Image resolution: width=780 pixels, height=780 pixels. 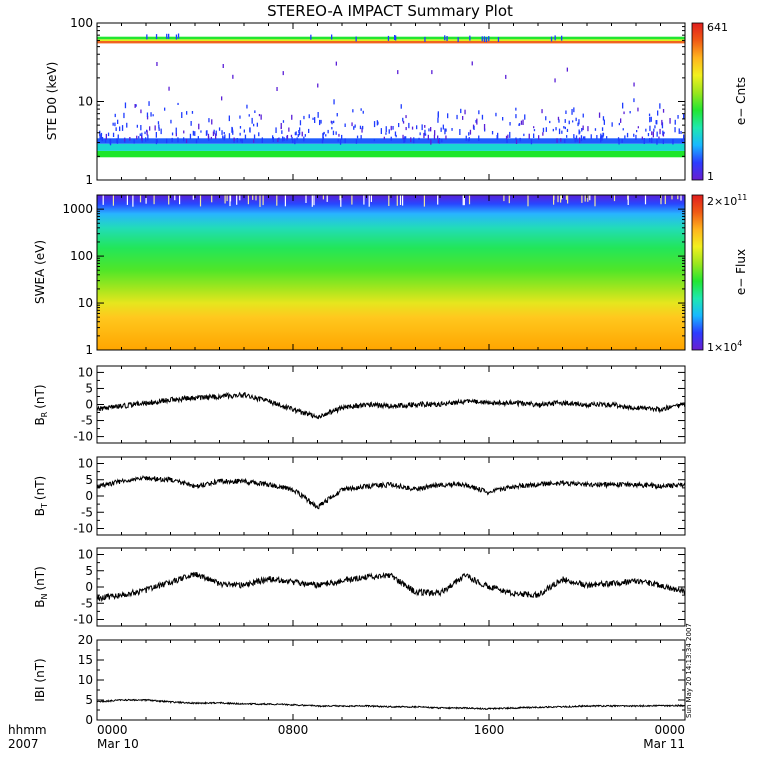 I want to click on swea-colorbar, so click(x=697, y=272).